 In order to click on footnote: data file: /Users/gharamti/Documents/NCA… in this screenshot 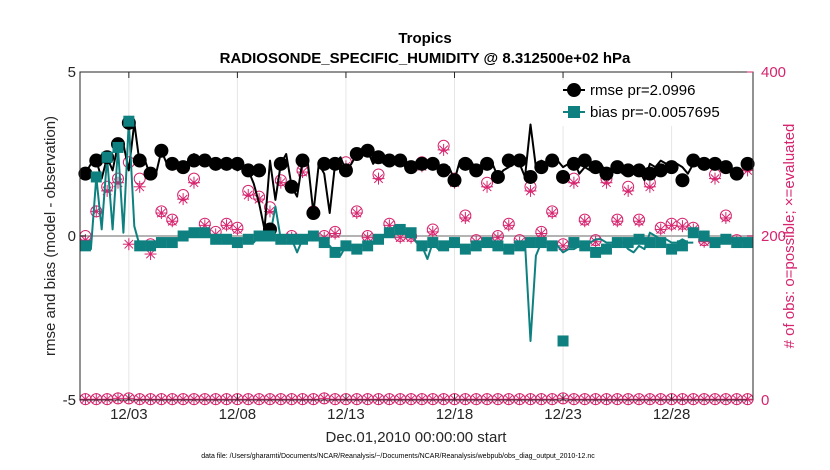, I will do `click(398, 456)`.